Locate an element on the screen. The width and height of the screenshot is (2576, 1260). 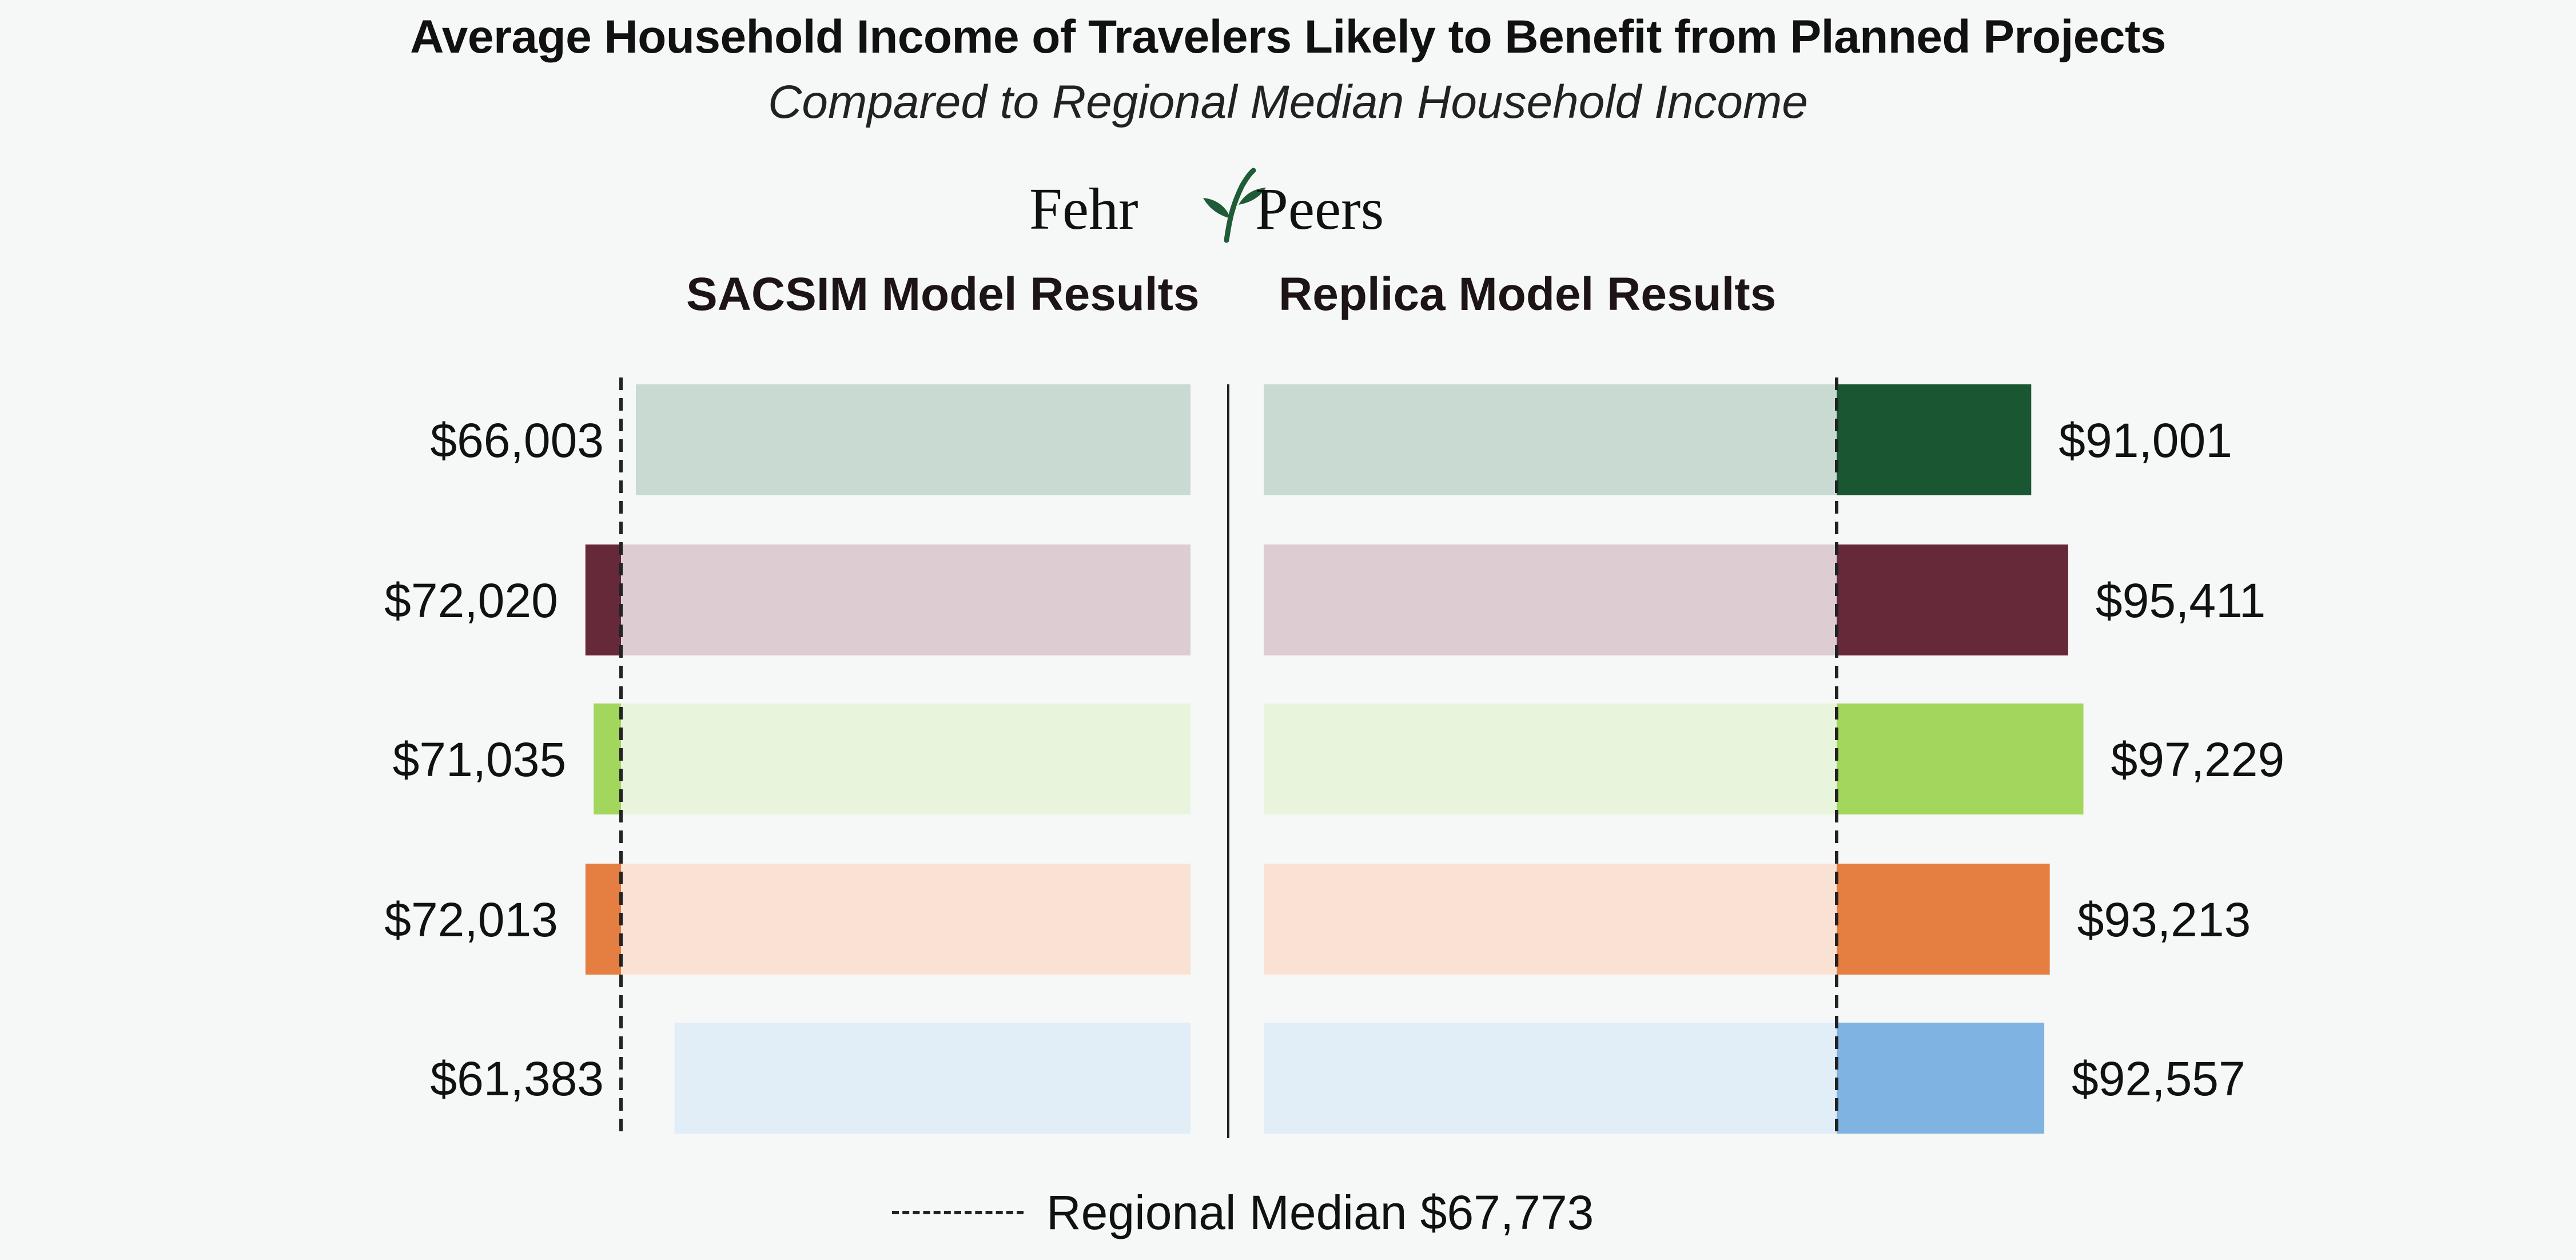
legend: Regional Median $67,773 is located at coordinates (1243, 1212).